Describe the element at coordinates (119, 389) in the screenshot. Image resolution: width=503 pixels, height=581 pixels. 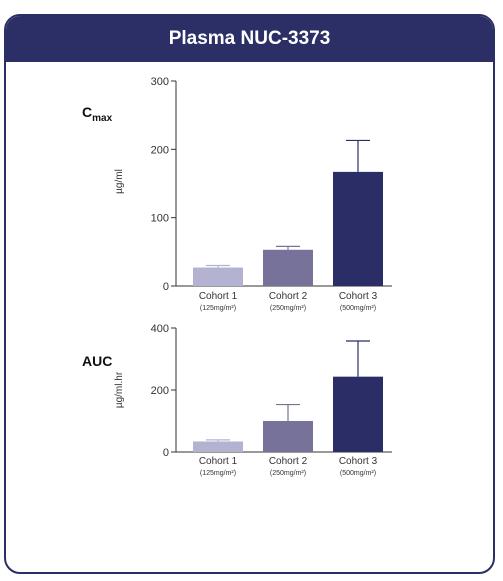
I see `y-axis-label: µg/ml.hr` at that location.